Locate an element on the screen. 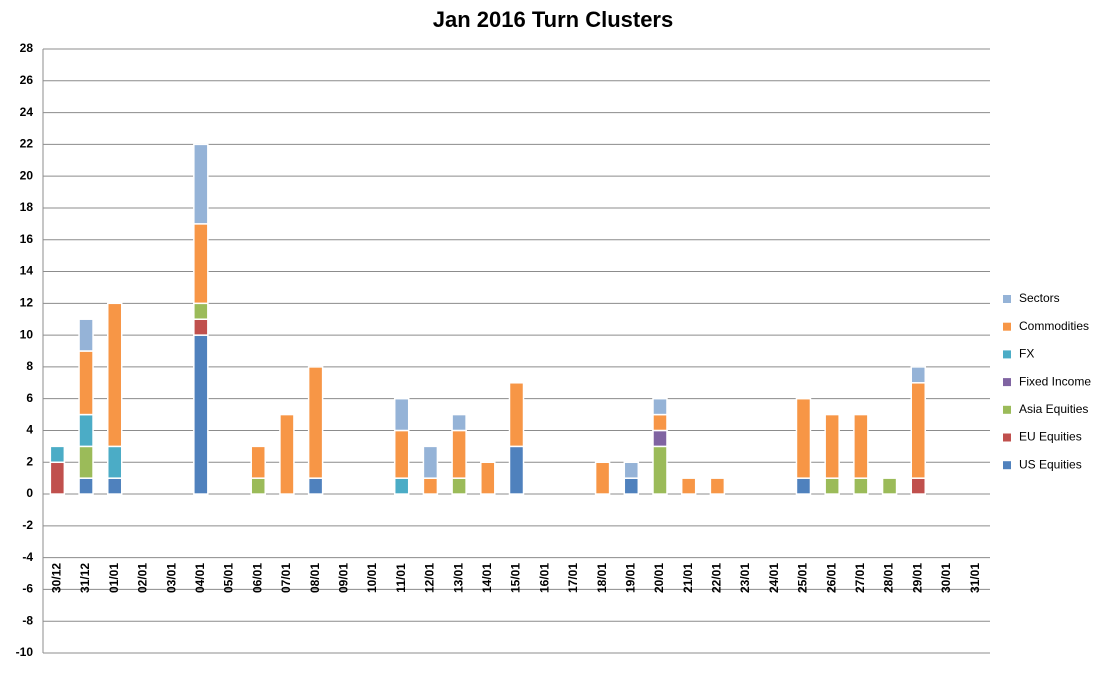  legend-label: Commodities is located at coordinates (1054, 326).